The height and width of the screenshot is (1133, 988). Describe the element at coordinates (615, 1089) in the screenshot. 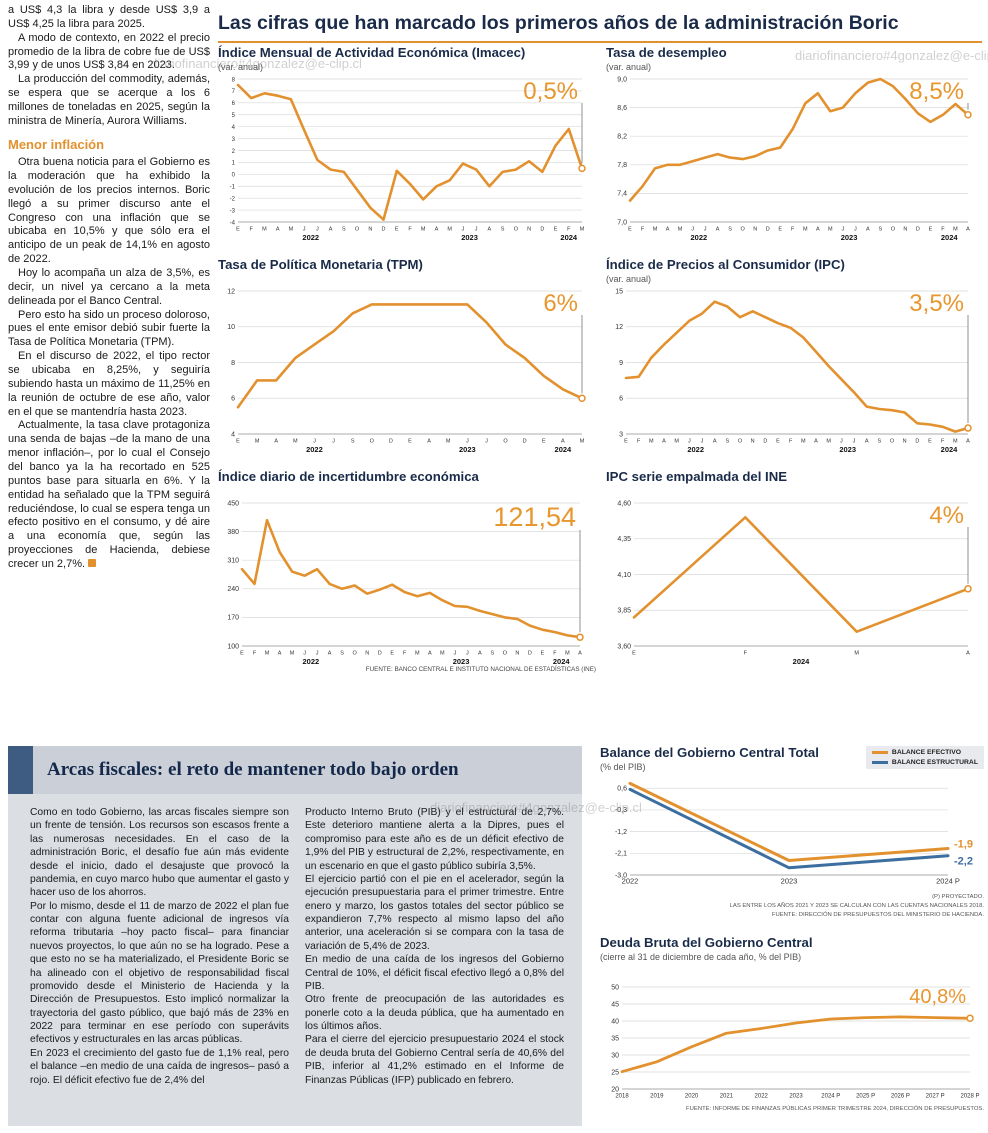

I see `svg-text: 20` at that location.